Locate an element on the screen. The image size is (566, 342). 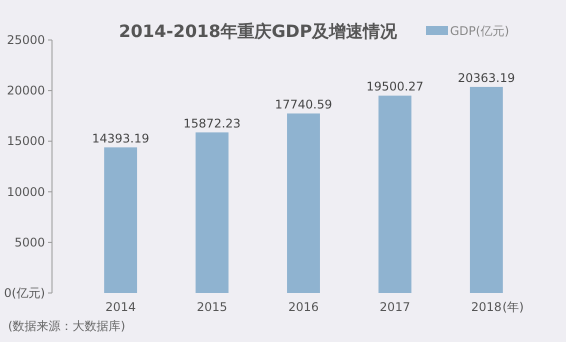
text: (数据来源：大数据库) is located at coordinates (67, 326).